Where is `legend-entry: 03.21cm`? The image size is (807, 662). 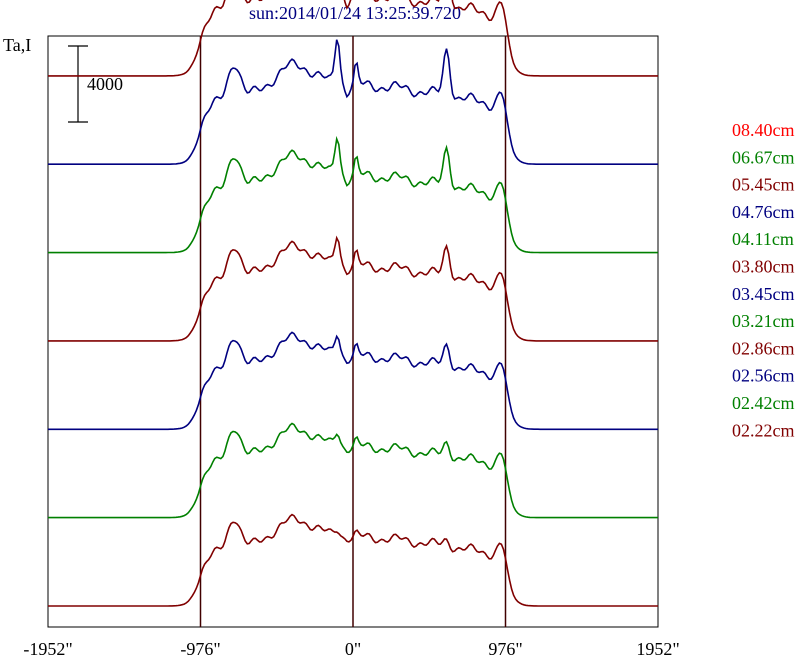
legend-entry: 03.21cm is located at coordinates (763, 321).